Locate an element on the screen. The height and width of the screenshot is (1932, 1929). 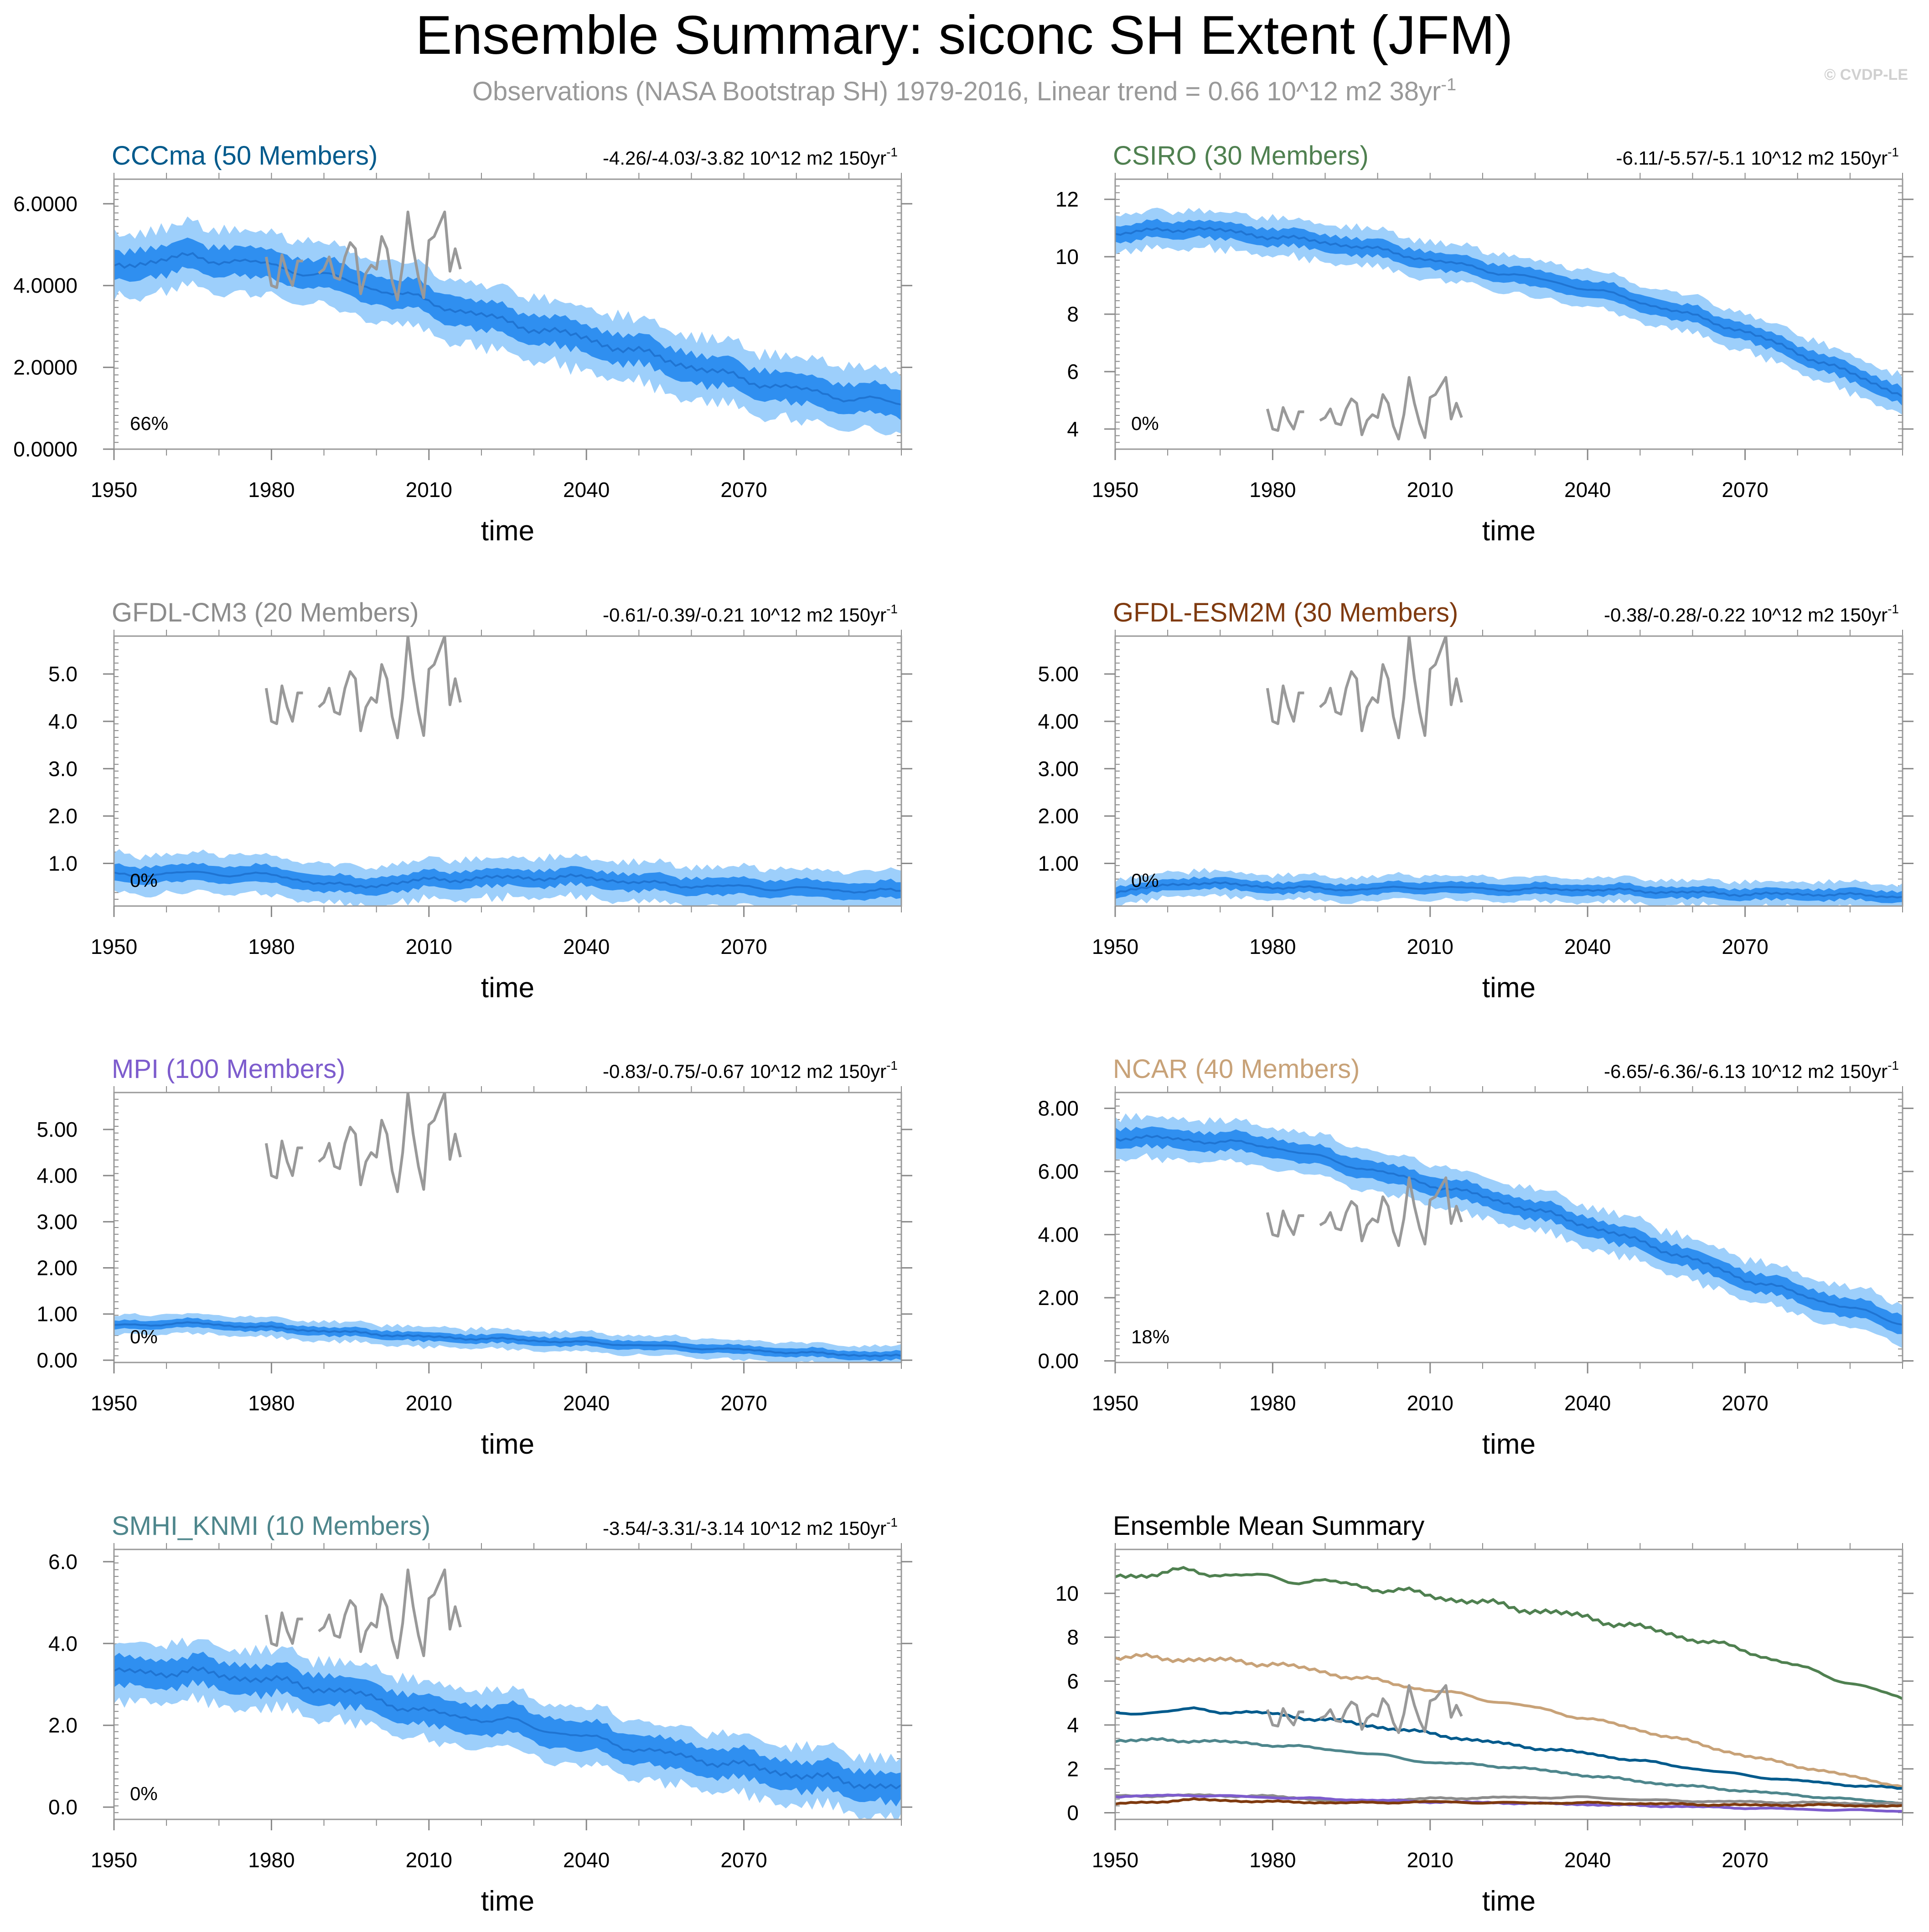
y-tick-label: 6.0 is located at coordinates (63, 1562).